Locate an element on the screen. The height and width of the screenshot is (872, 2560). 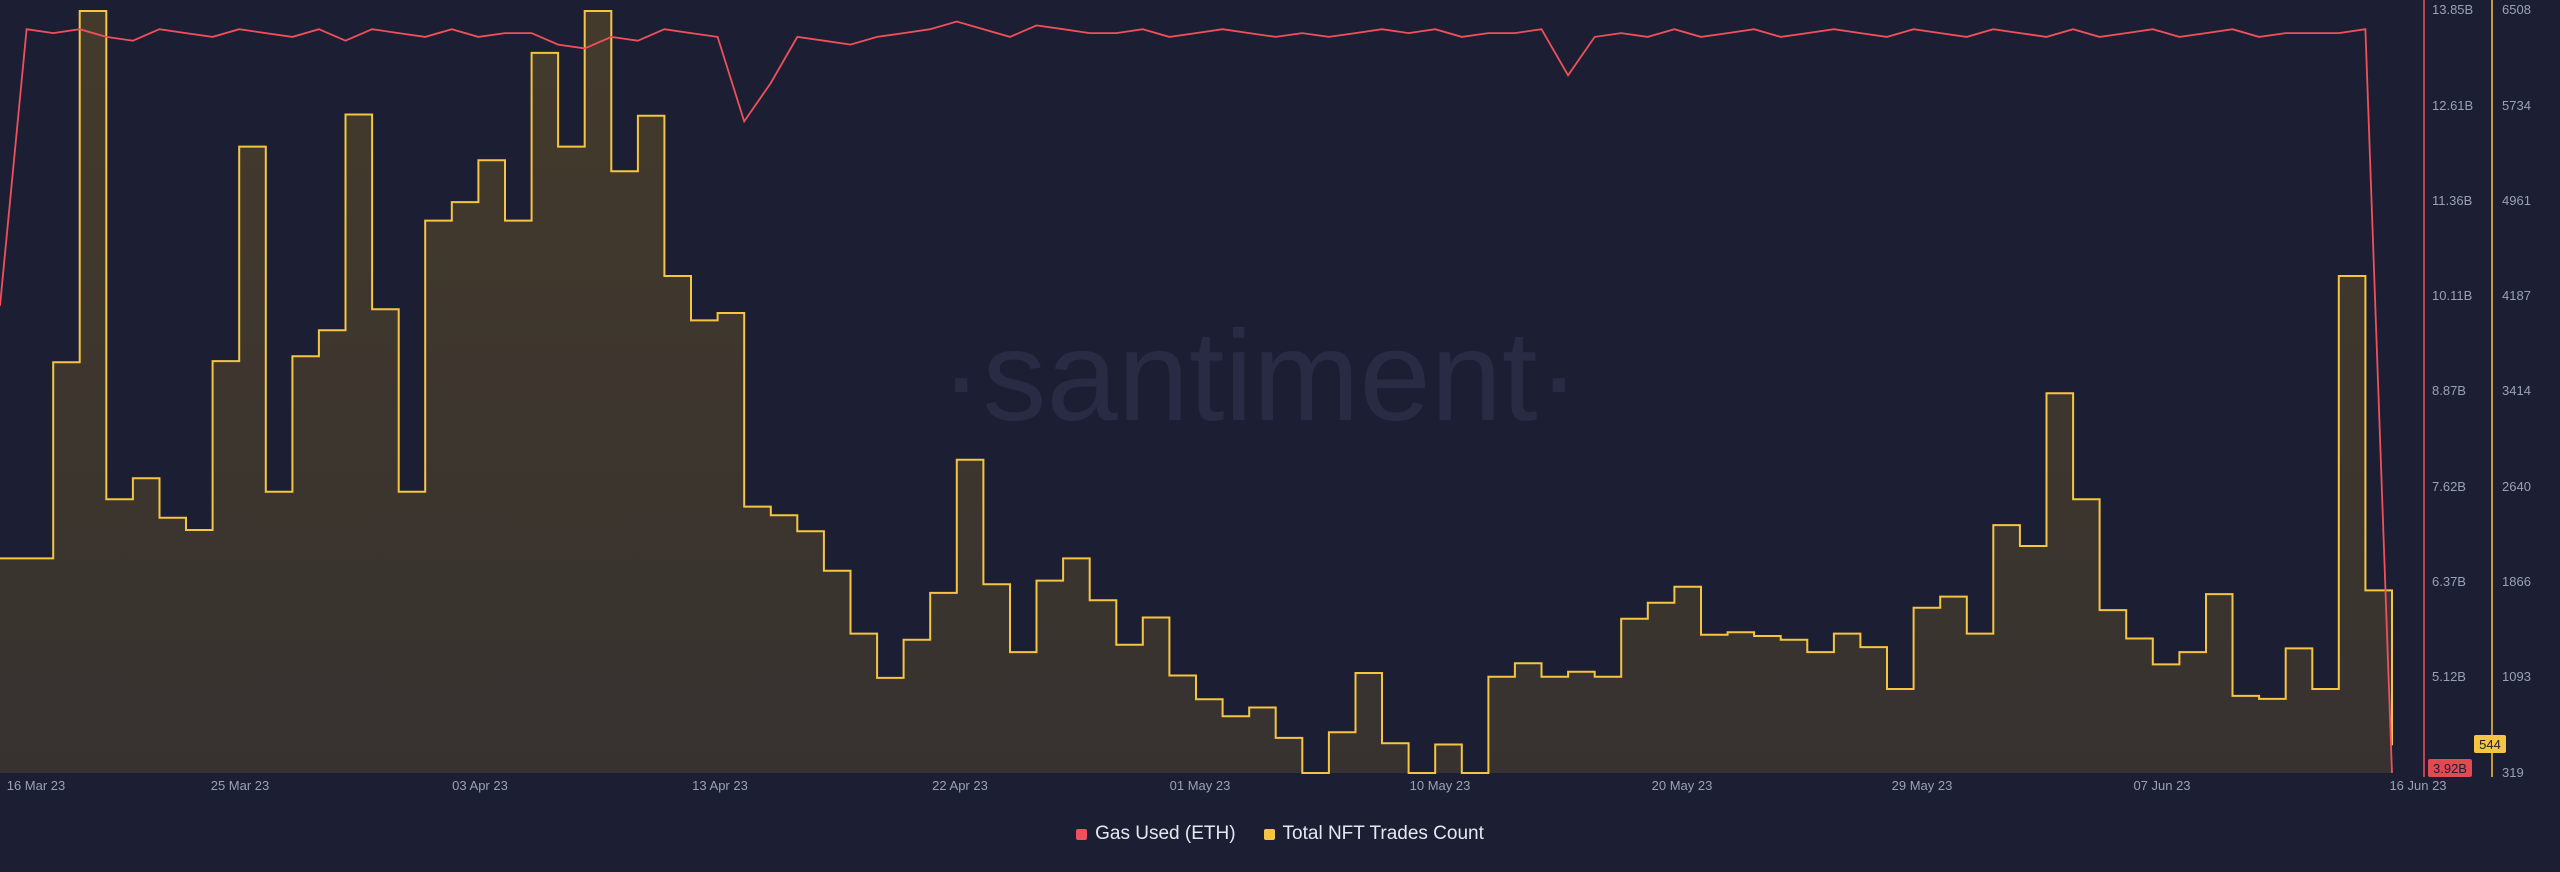
trades-tick-label: 5734 is located at coordinates (2516, 105).